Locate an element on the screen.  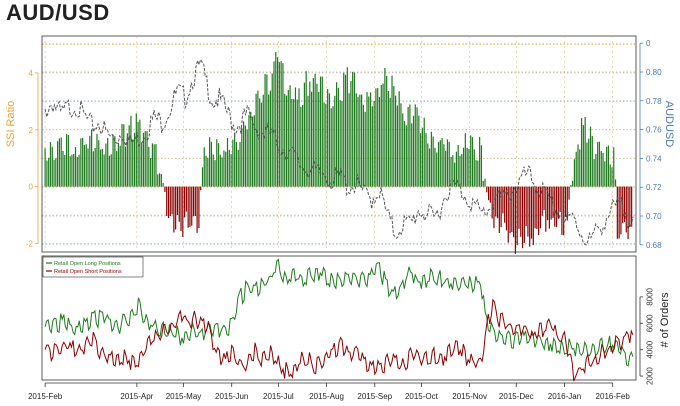
audusd-tick-label: 0.72 is located at coordinates (654, 187).